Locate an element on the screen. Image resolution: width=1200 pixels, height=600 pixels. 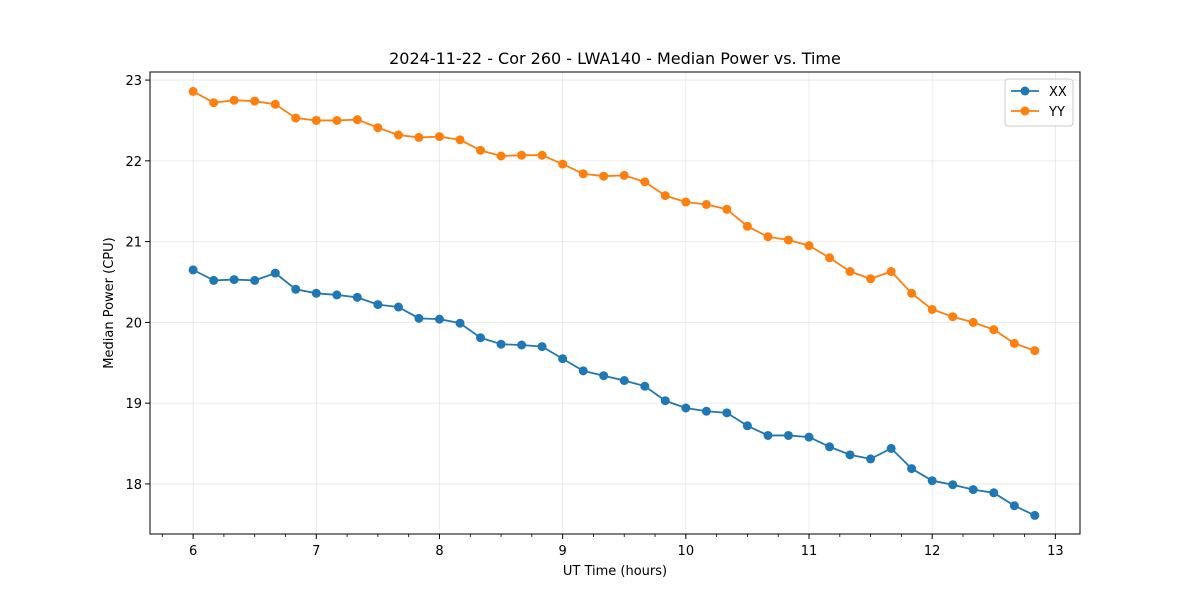
y-tick-label: 20 is located at coordinates (133, 323).